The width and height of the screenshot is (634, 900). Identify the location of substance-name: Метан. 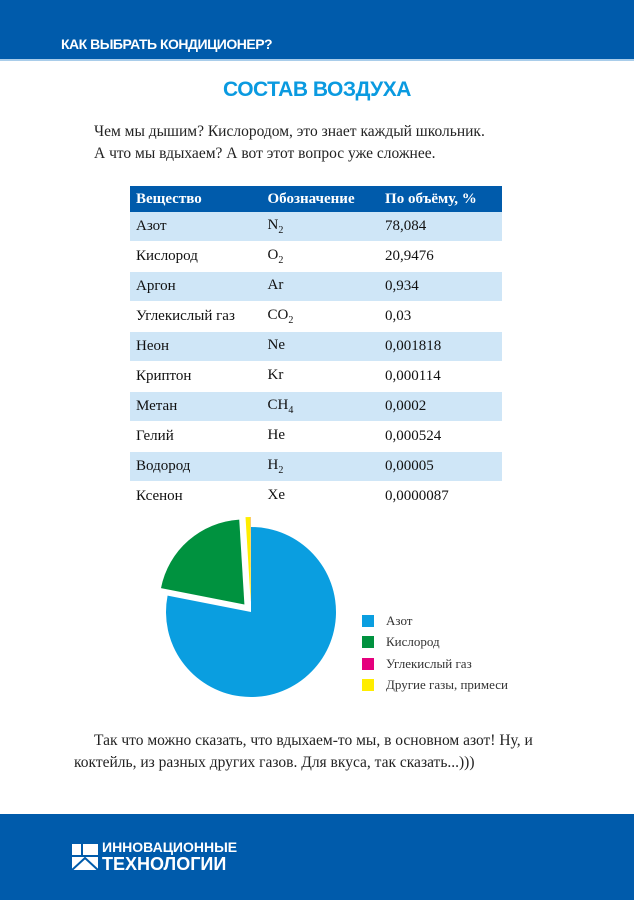
(196, 406).